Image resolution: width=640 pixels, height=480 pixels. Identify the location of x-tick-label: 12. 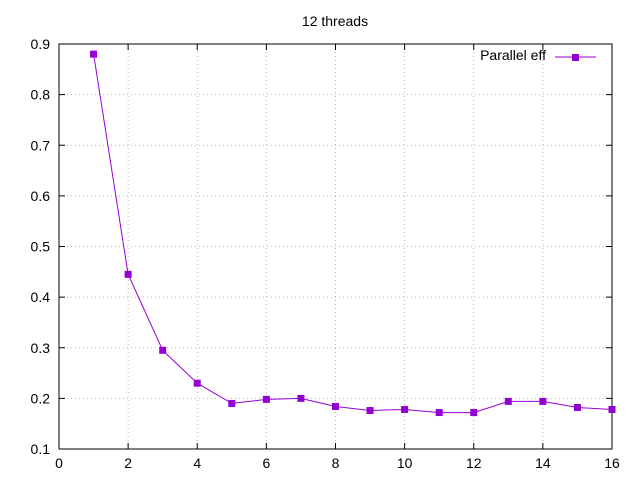
(474, 463).